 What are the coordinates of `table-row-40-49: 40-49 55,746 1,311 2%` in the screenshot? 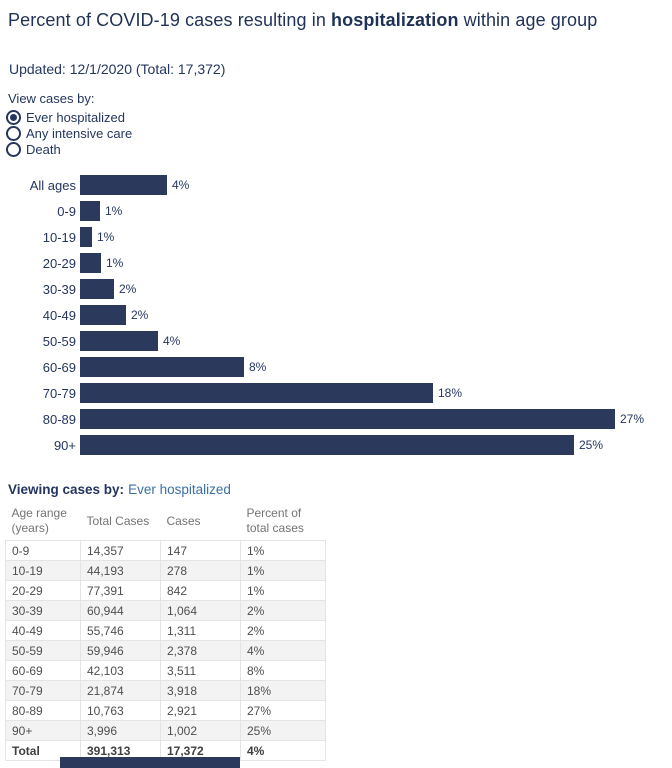 It's located at (165, 630).